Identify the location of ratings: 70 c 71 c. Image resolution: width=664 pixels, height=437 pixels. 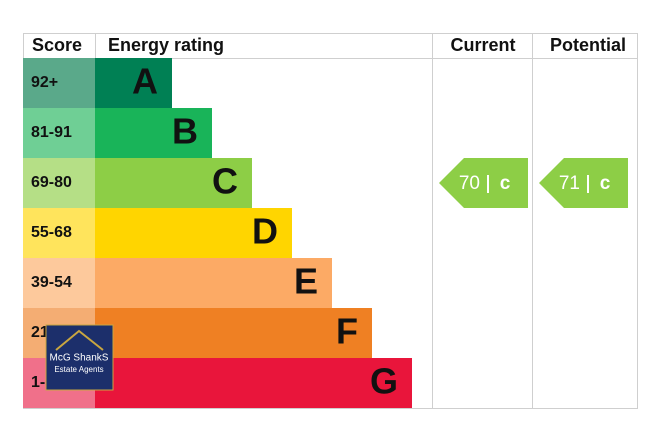
(533, 183).